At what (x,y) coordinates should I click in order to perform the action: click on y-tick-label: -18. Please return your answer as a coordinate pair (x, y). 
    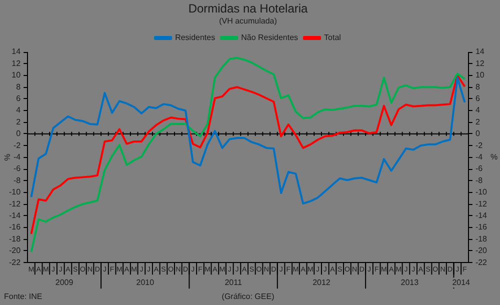
    Looking at the image, I should click on (15, 239).